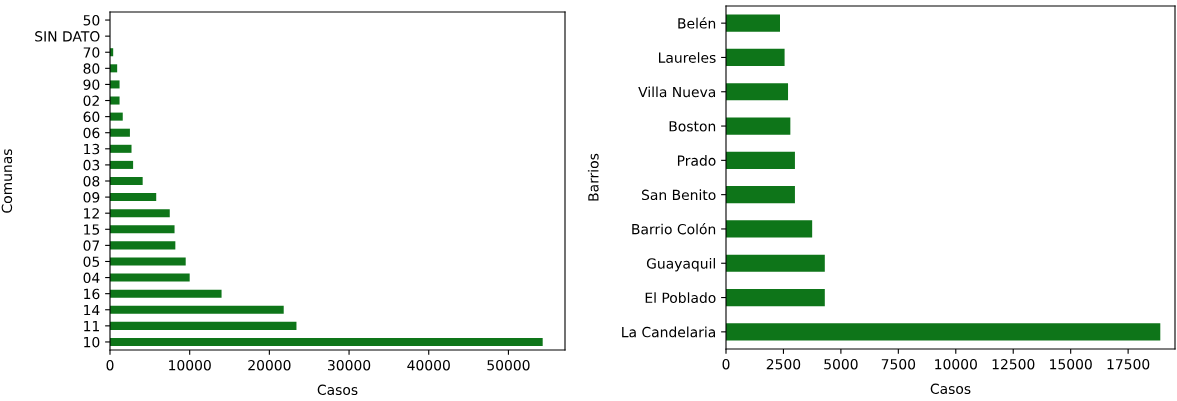 The height and width of the screenshot is (401, 1177). Describe the element at coordinates (674, 229) in the screenshot. I see `y-tick-label: Barrio Colón` at that location.